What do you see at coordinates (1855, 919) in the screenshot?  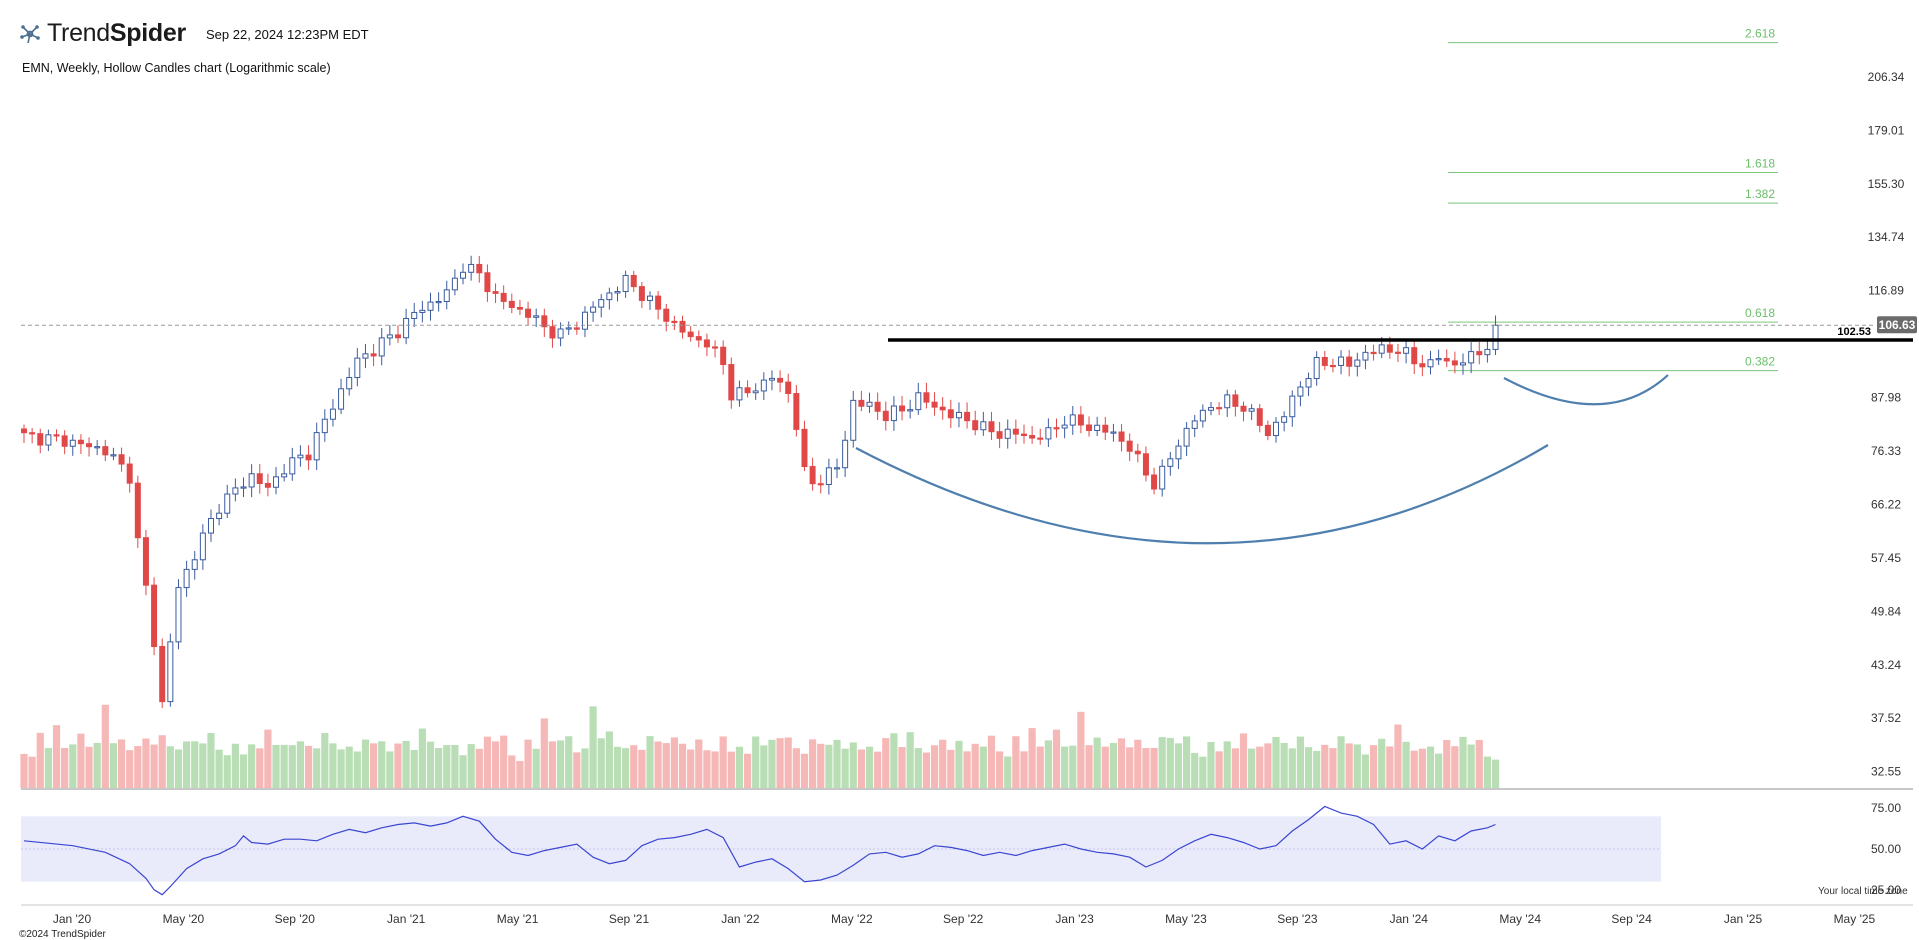 I see `x-tick-label: May '25` at bounding box center [1855, 919].